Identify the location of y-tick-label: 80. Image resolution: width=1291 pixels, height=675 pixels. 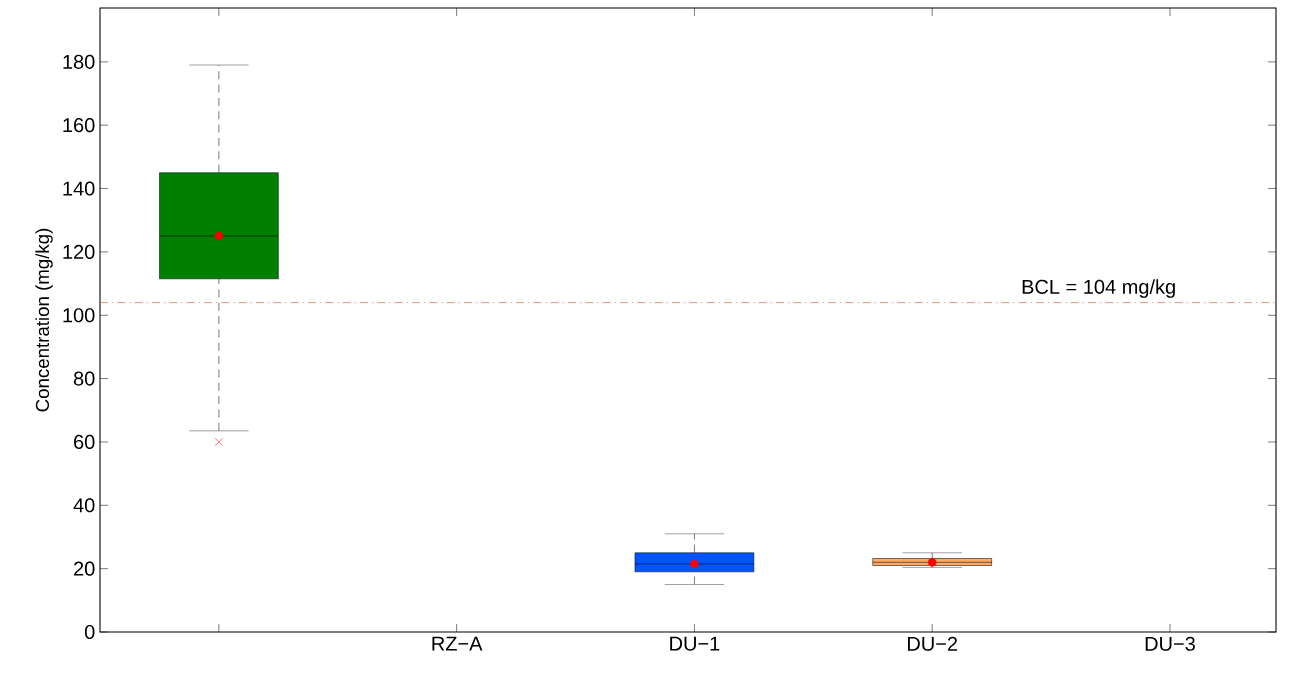
(84, 378).